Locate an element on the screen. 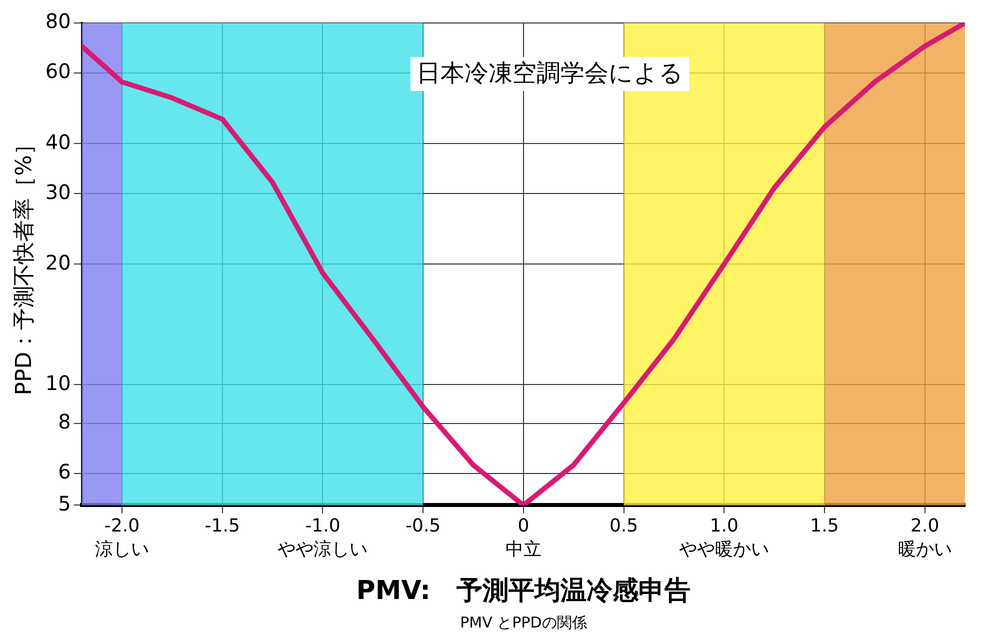  text: 涼しい is located at coordinates (121, 549).